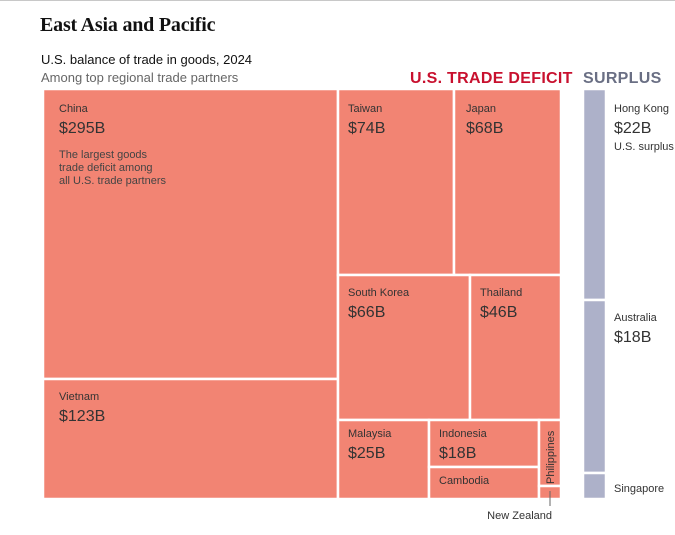 This screenshot has height=535, width=675. What do you see at coordinates (365, 109) in the screenshot?
I see `label-taiwan: Taiwan` at bounding box center [365, 109].